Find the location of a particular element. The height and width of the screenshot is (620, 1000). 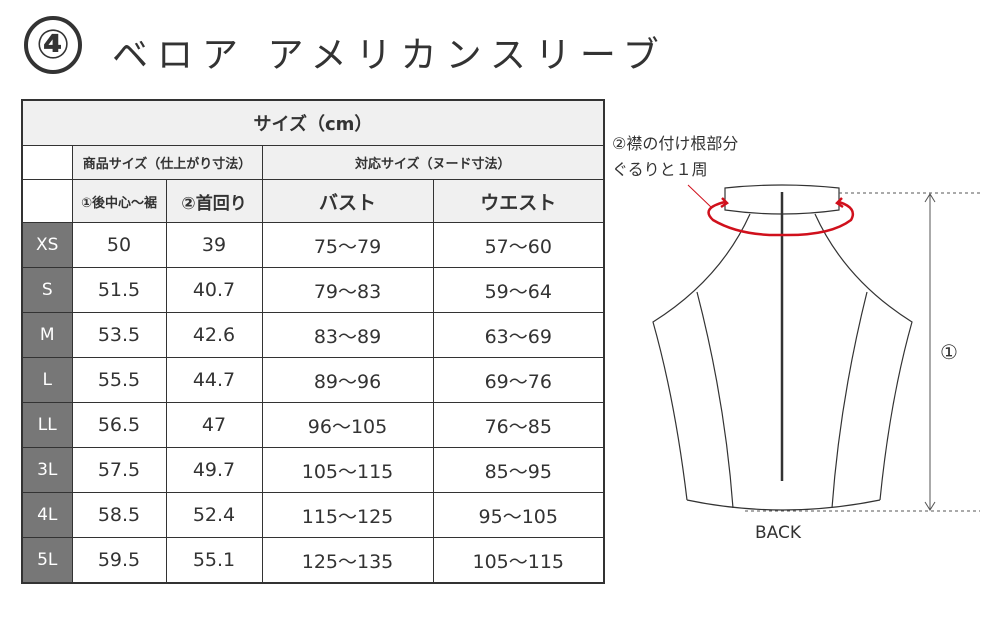

waist-cell: 105〜115 is located at coordinates (518, 560).